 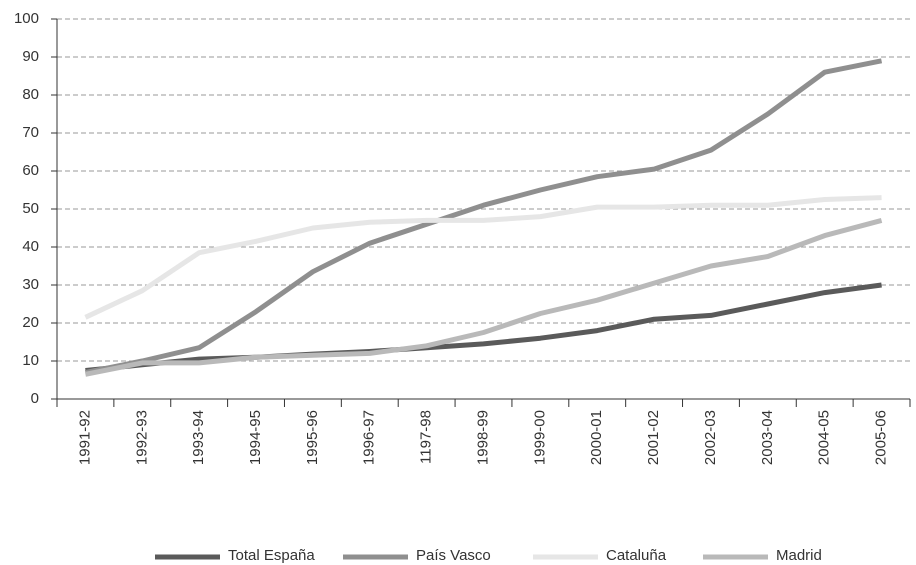 What do you see at coordinates (26, 18) in the screenshot?
I see `y-tick-label: 100` at bounding box center [26, 18].